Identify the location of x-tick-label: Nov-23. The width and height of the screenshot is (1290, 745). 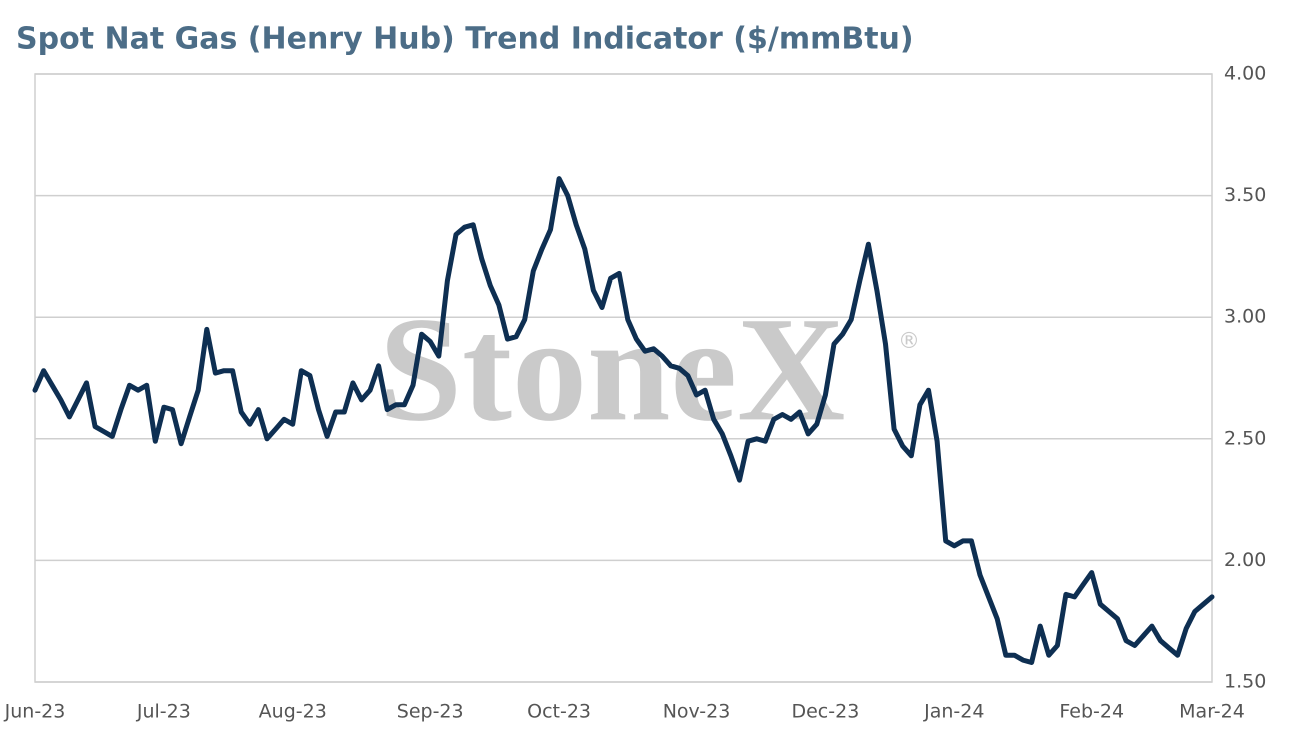
(697, 712).